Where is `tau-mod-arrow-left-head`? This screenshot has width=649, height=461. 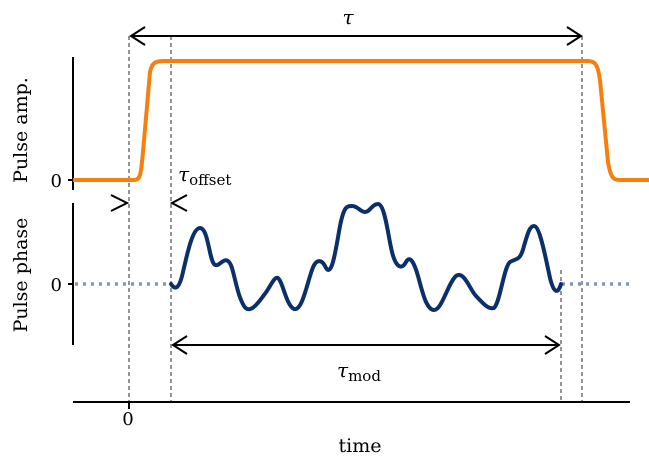
tau-mod-arrow-left-head is located at coordinates (179, 345).